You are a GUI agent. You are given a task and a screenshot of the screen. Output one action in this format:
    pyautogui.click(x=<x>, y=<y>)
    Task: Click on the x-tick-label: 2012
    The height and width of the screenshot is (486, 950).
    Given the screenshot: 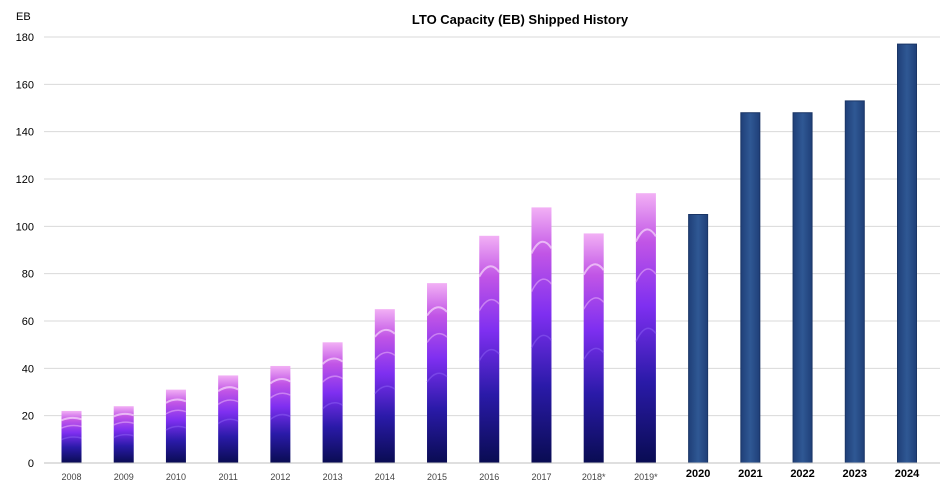 What is the action you would take?
    pyautogui.click(x=280, y=477)
    